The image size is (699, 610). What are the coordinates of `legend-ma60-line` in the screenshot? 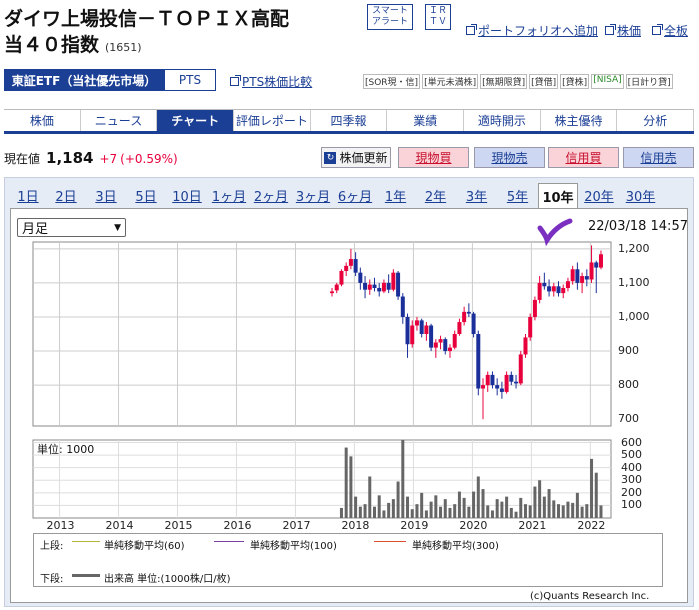 It's located at (86, 541).